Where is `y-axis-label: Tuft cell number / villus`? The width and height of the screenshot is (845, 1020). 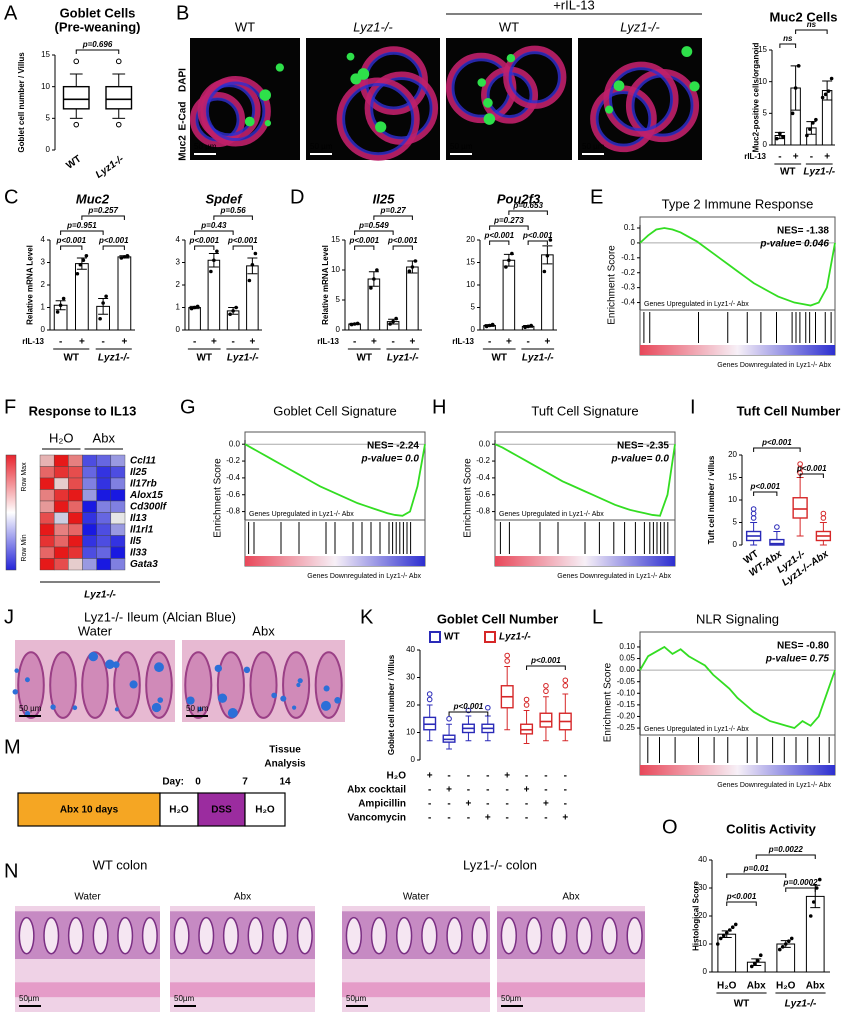 y-axis-label: Tuft cell number / villus is located at coordinates (711, 499).